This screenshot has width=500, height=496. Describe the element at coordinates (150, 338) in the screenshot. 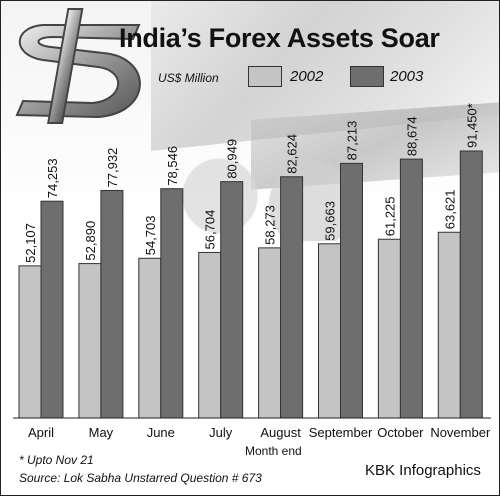

I see `bar-2002-june` at that location.